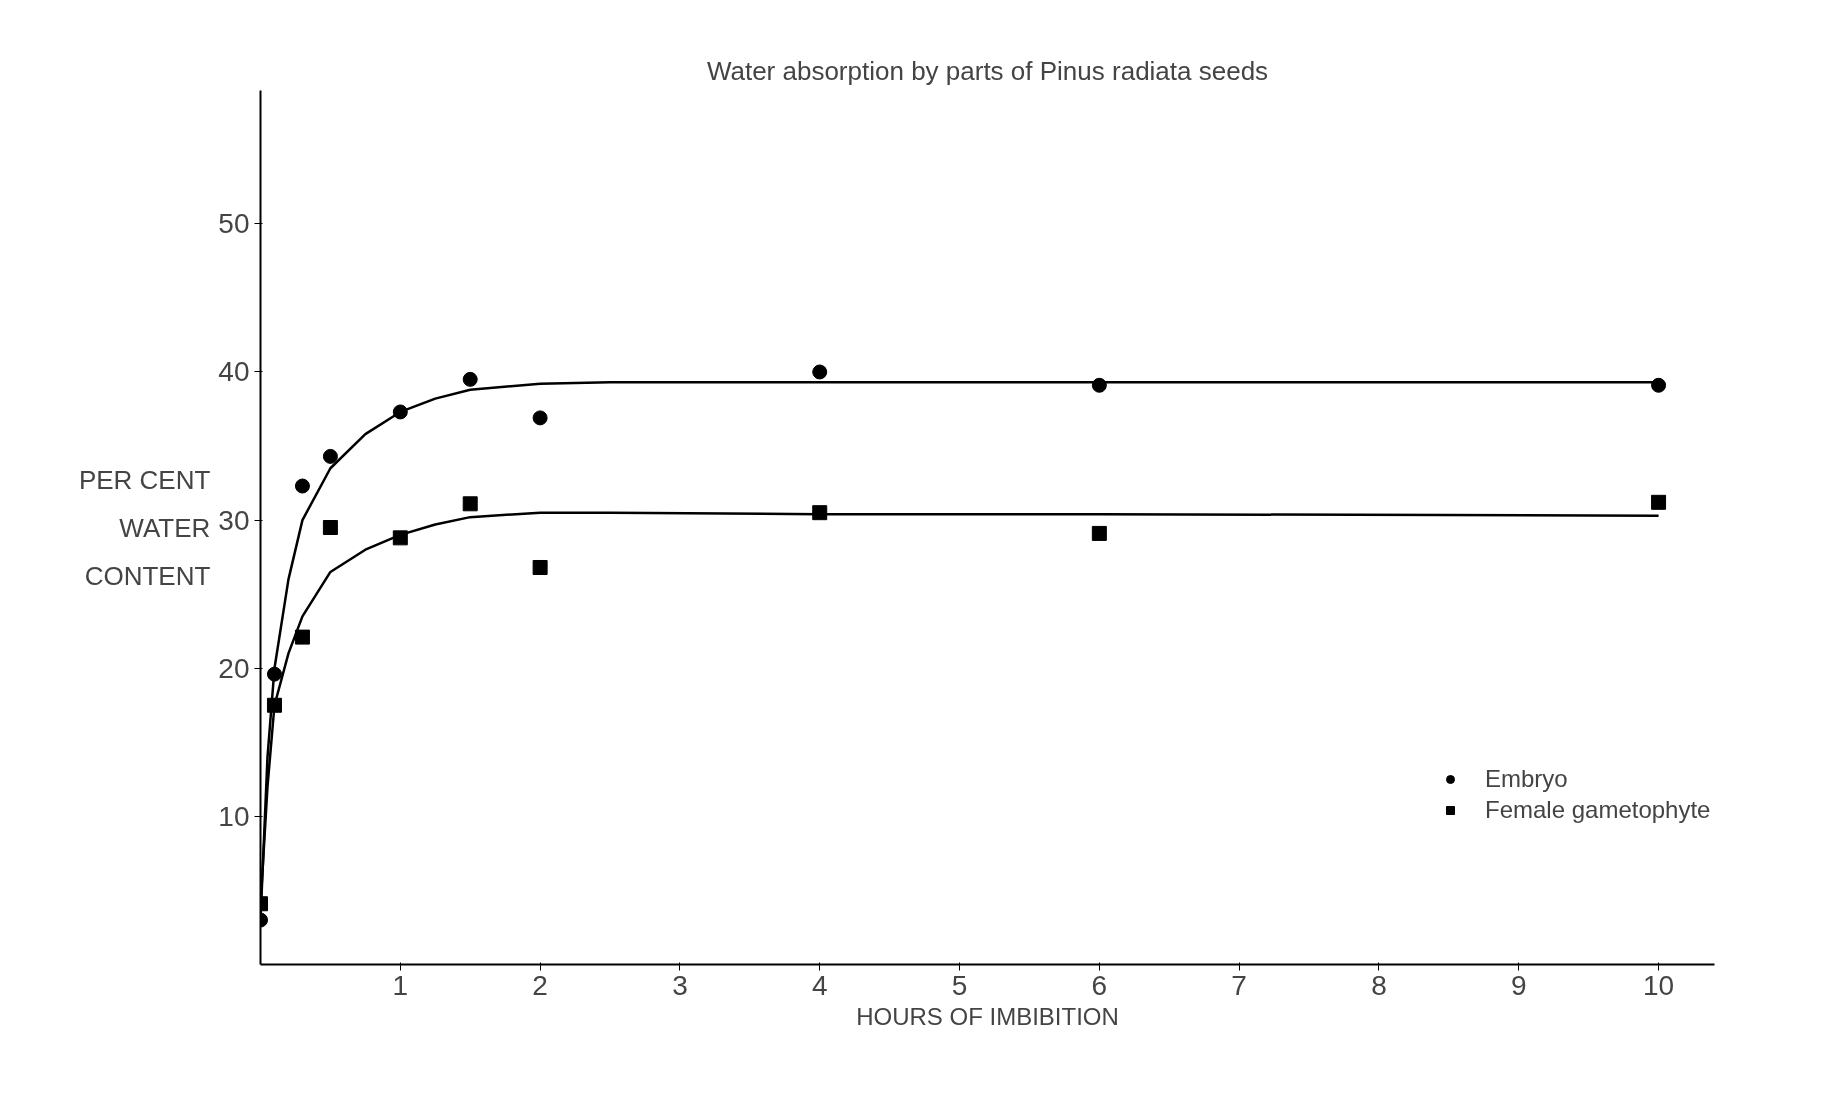  What do you see at coordinates (234, 224) in the screenshot?
I see `y-tick-label: 50` at bounding box center [234, 224].